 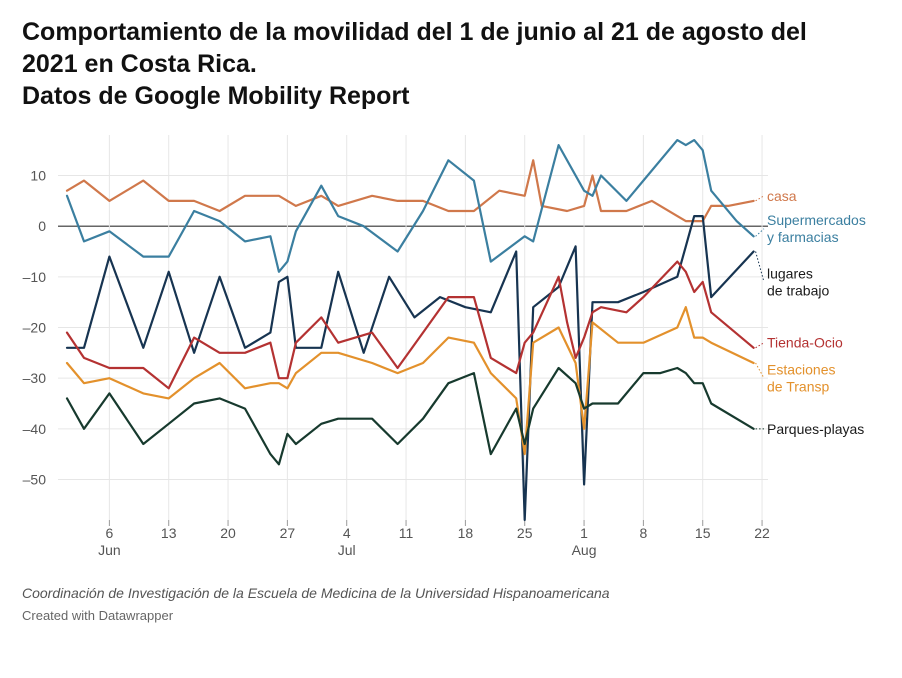 I want to click on x-tick-label: 8, so click(x=643, y=533).